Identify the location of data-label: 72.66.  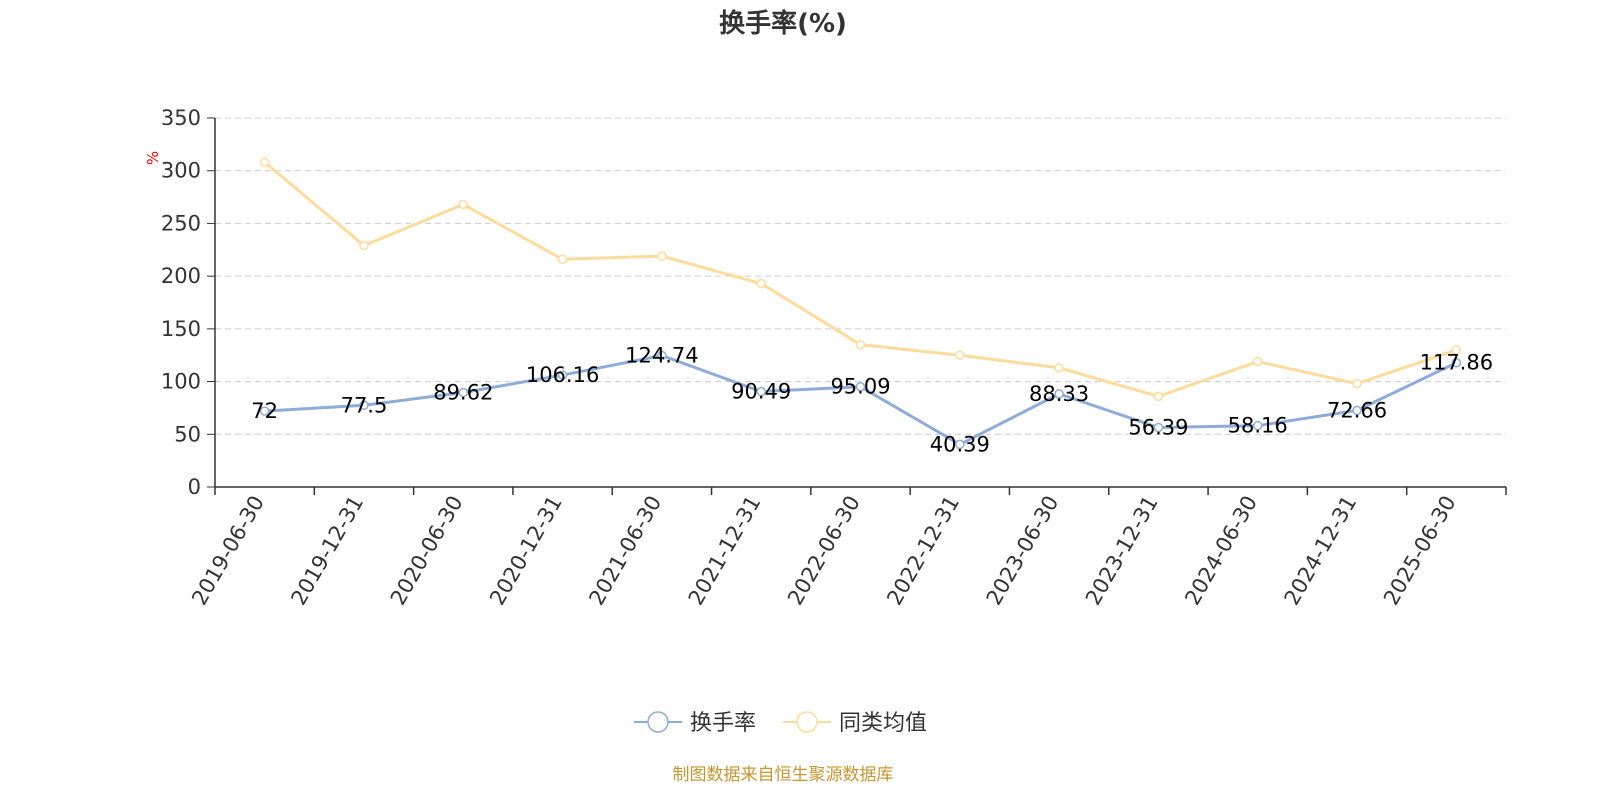
(1357, 410).